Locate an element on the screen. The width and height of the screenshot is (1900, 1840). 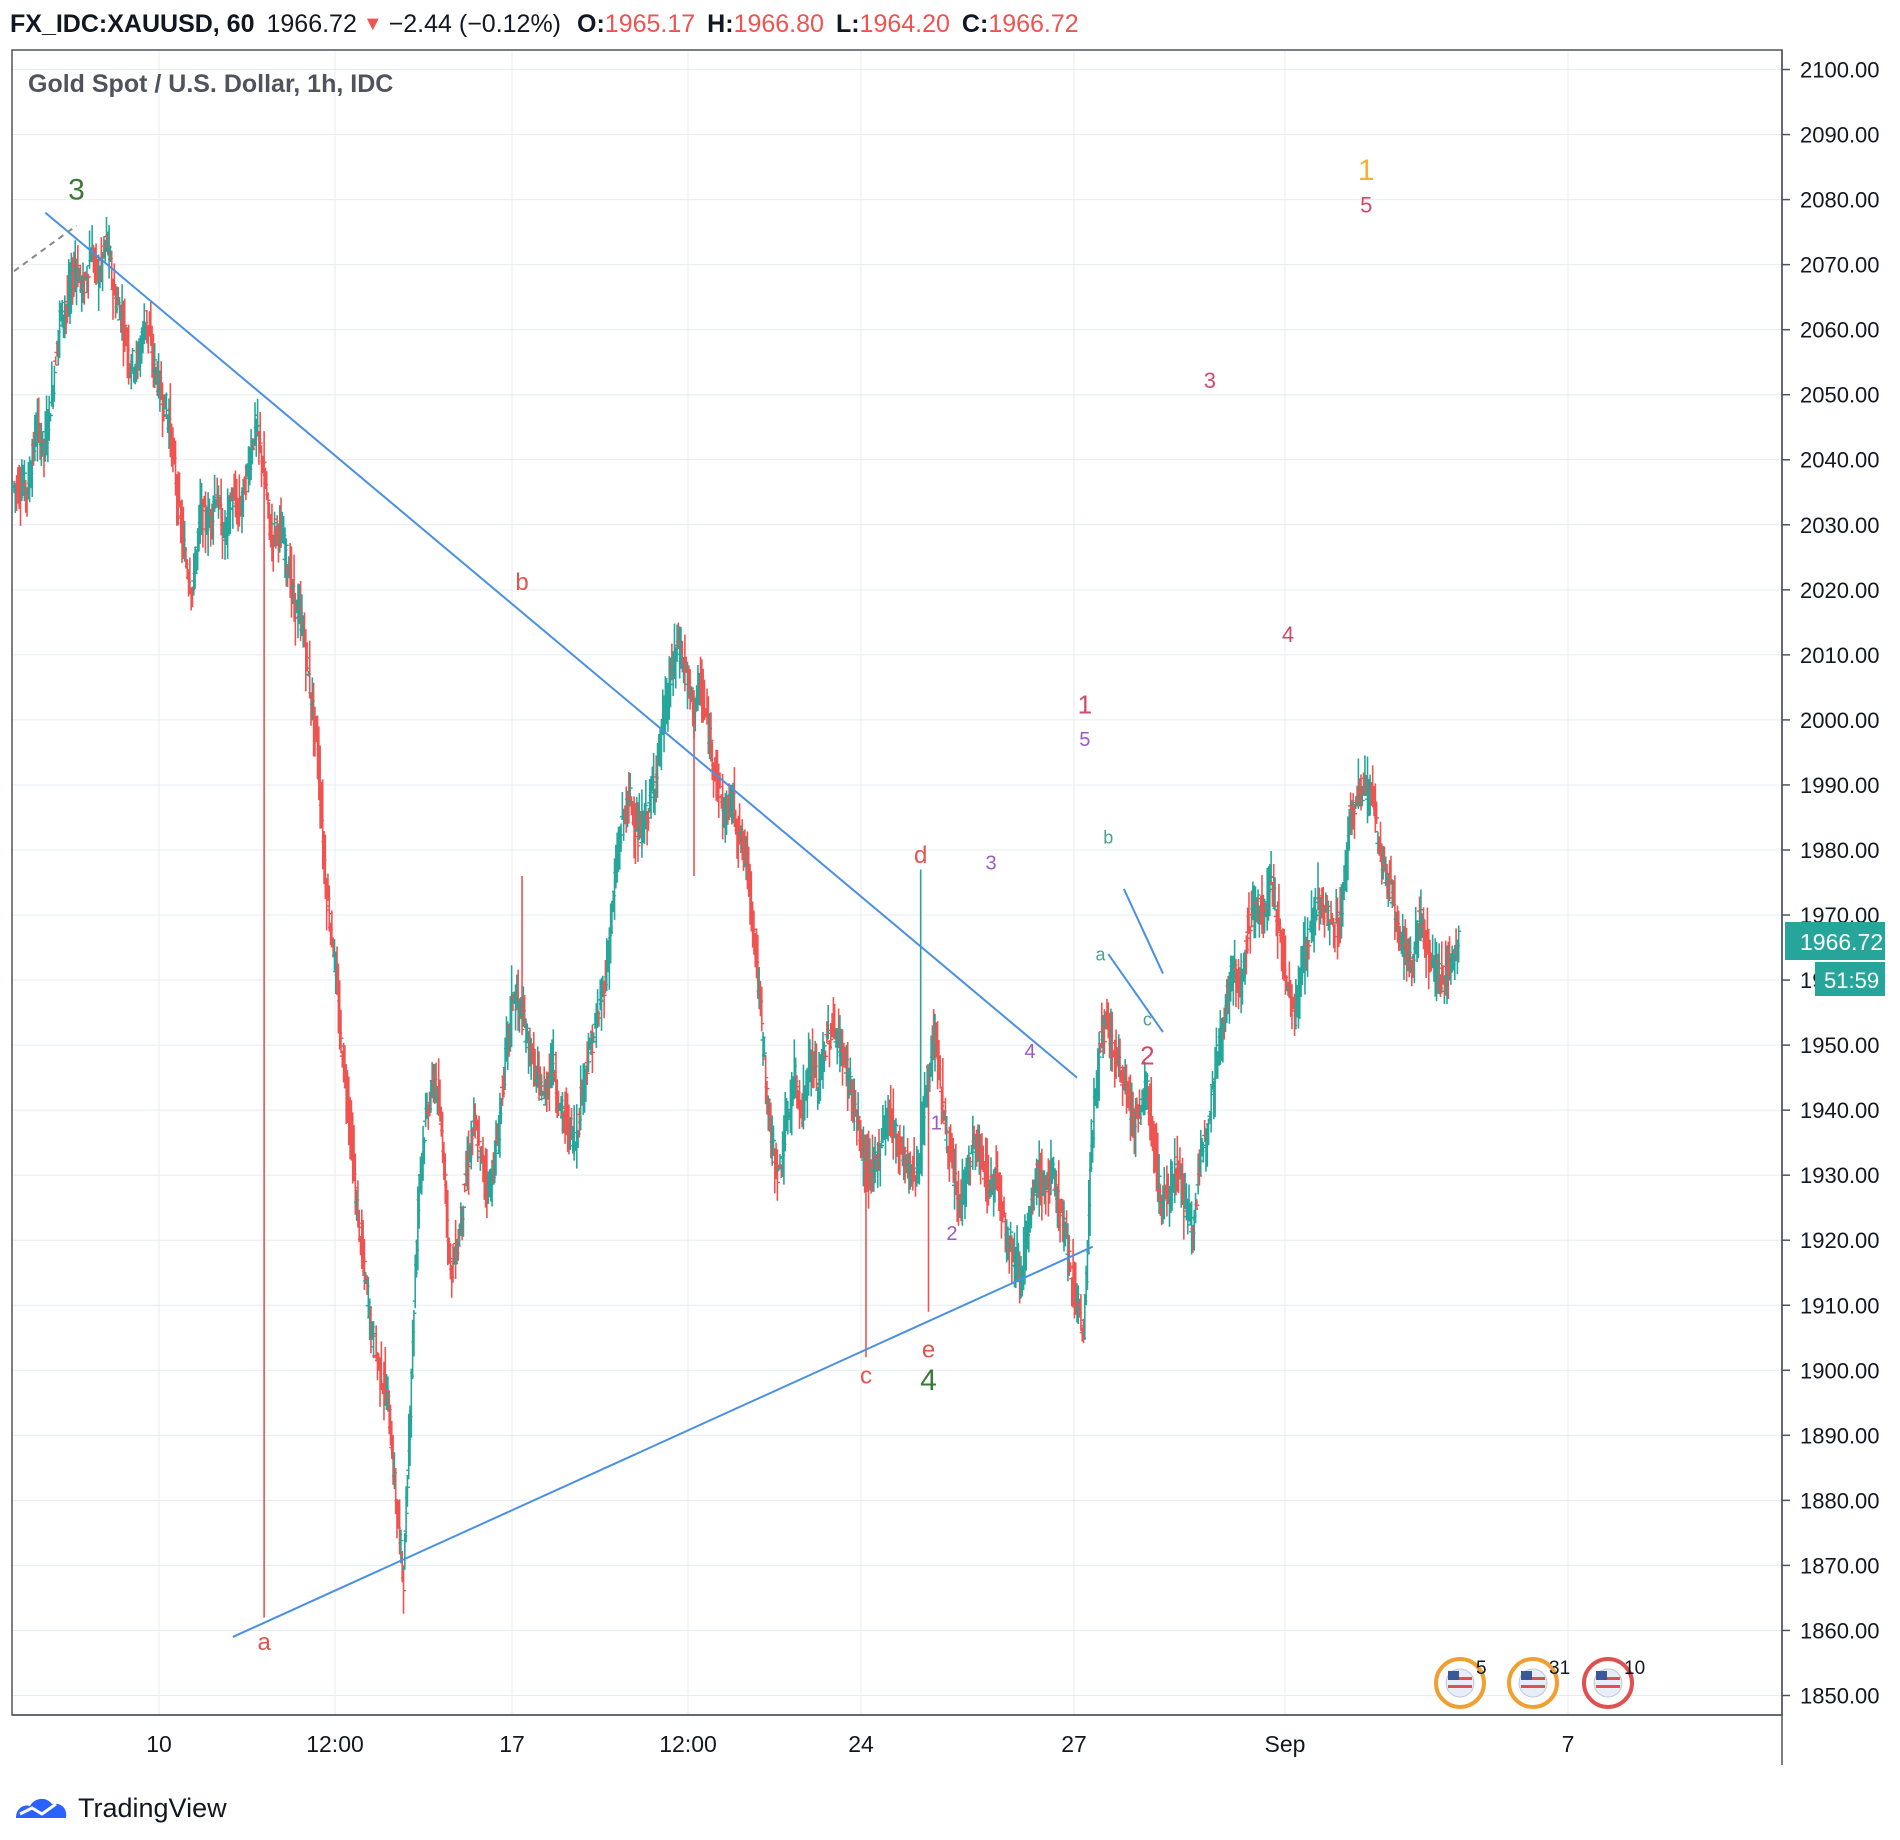
close-label: C: is located at coordinates (975, 23).